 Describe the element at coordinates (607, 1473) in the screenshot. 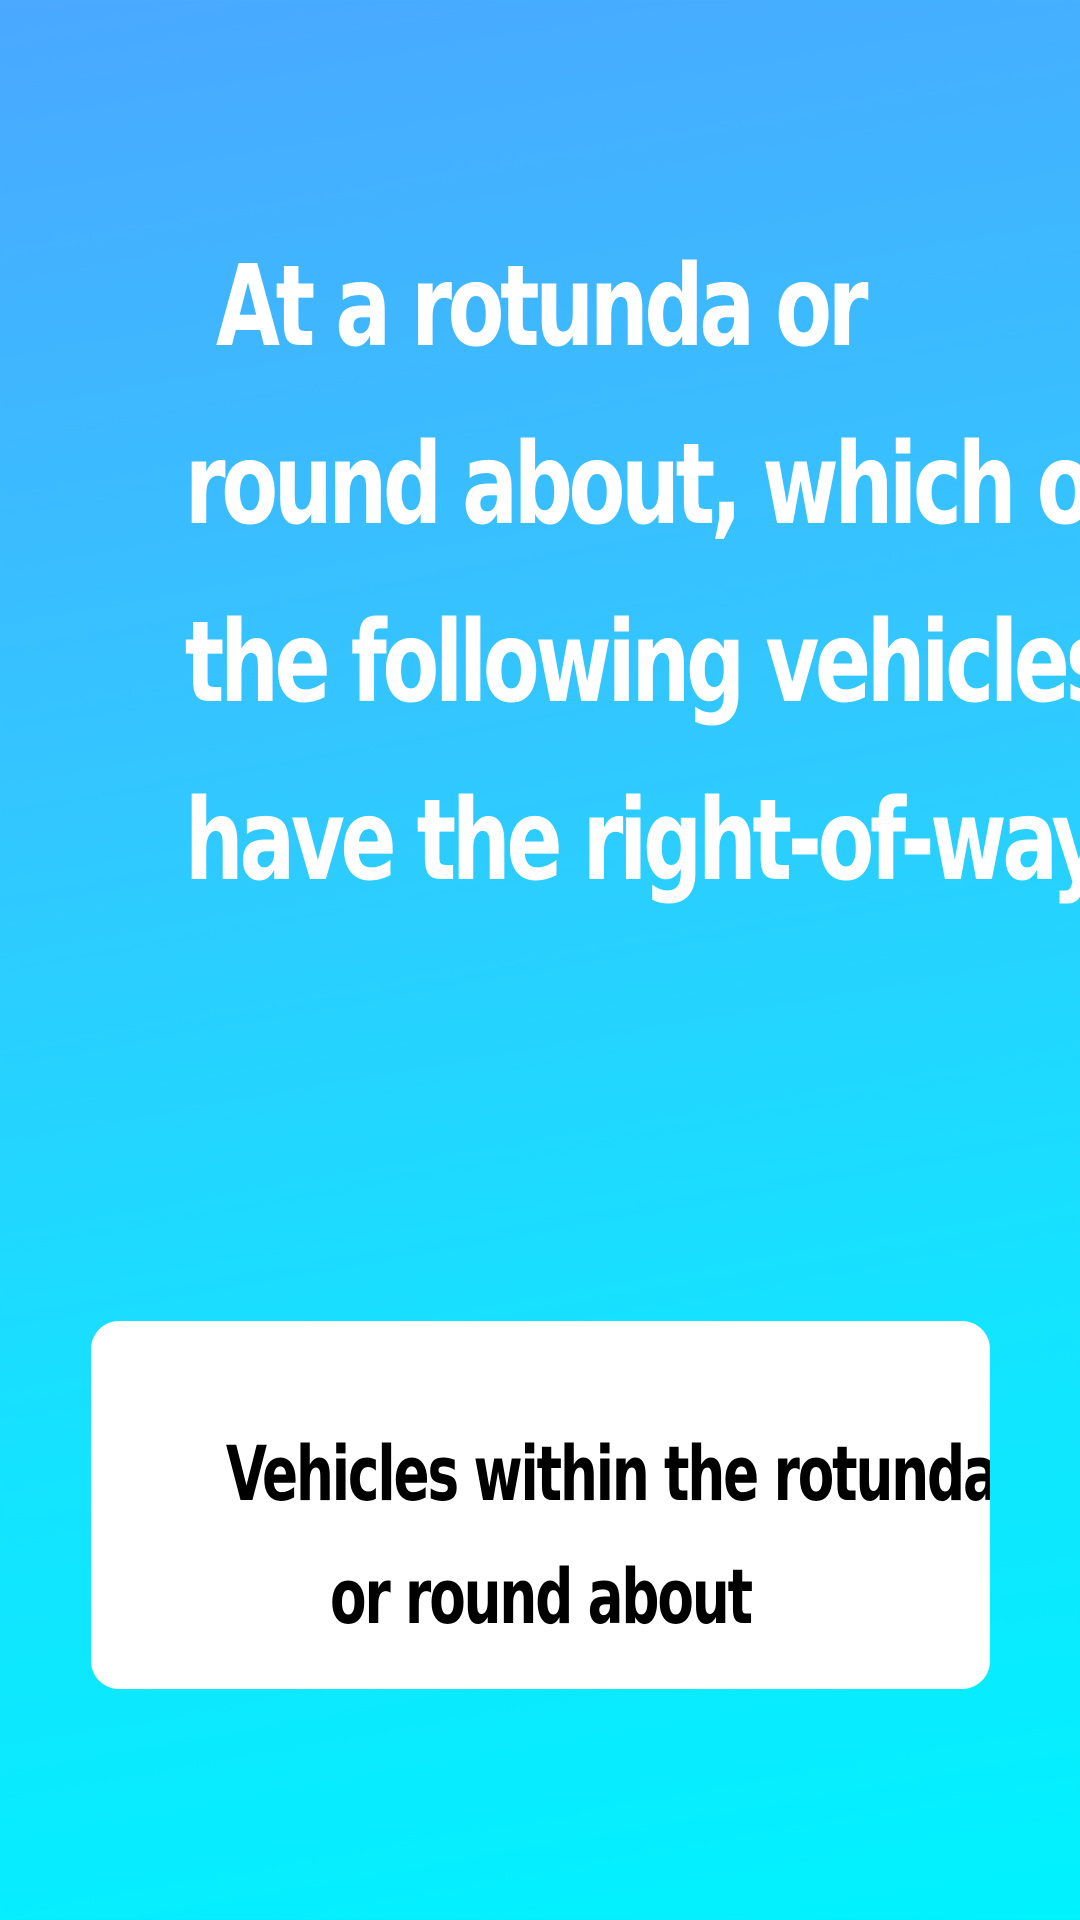

I see `answer-line: Vehicles within the rotunda` at that location.